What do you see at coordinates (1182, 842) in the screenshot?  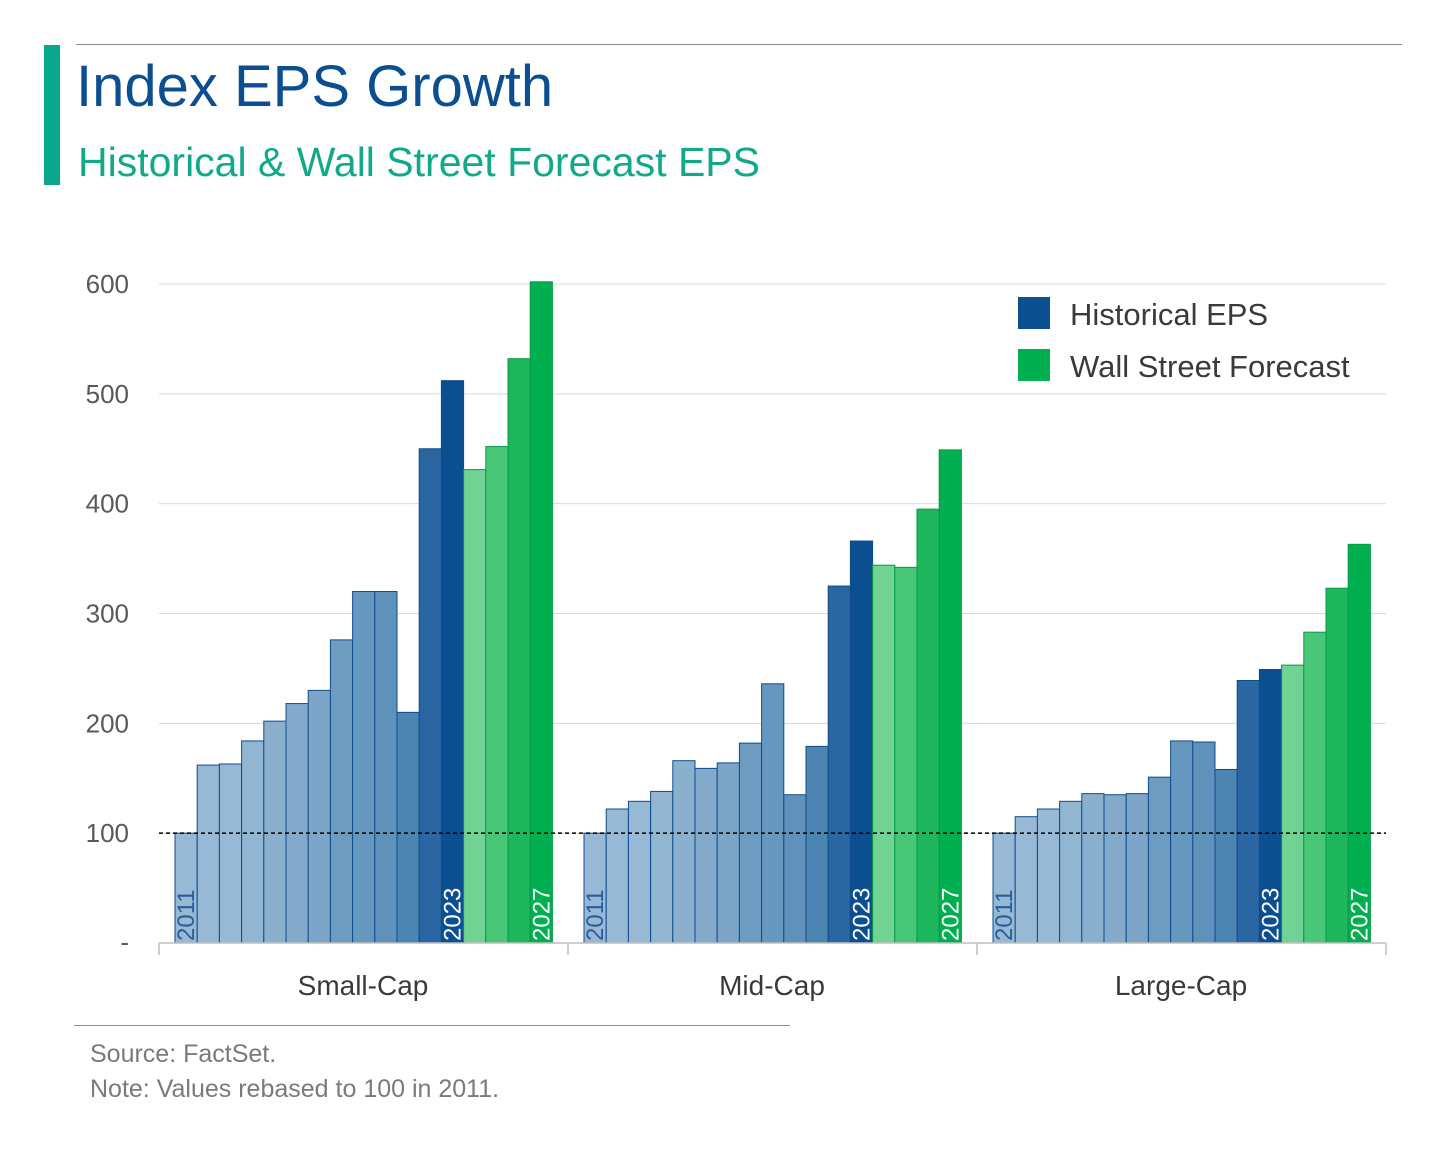 I see `bar-large-cap-2019` at bounding box center [1182, 842].